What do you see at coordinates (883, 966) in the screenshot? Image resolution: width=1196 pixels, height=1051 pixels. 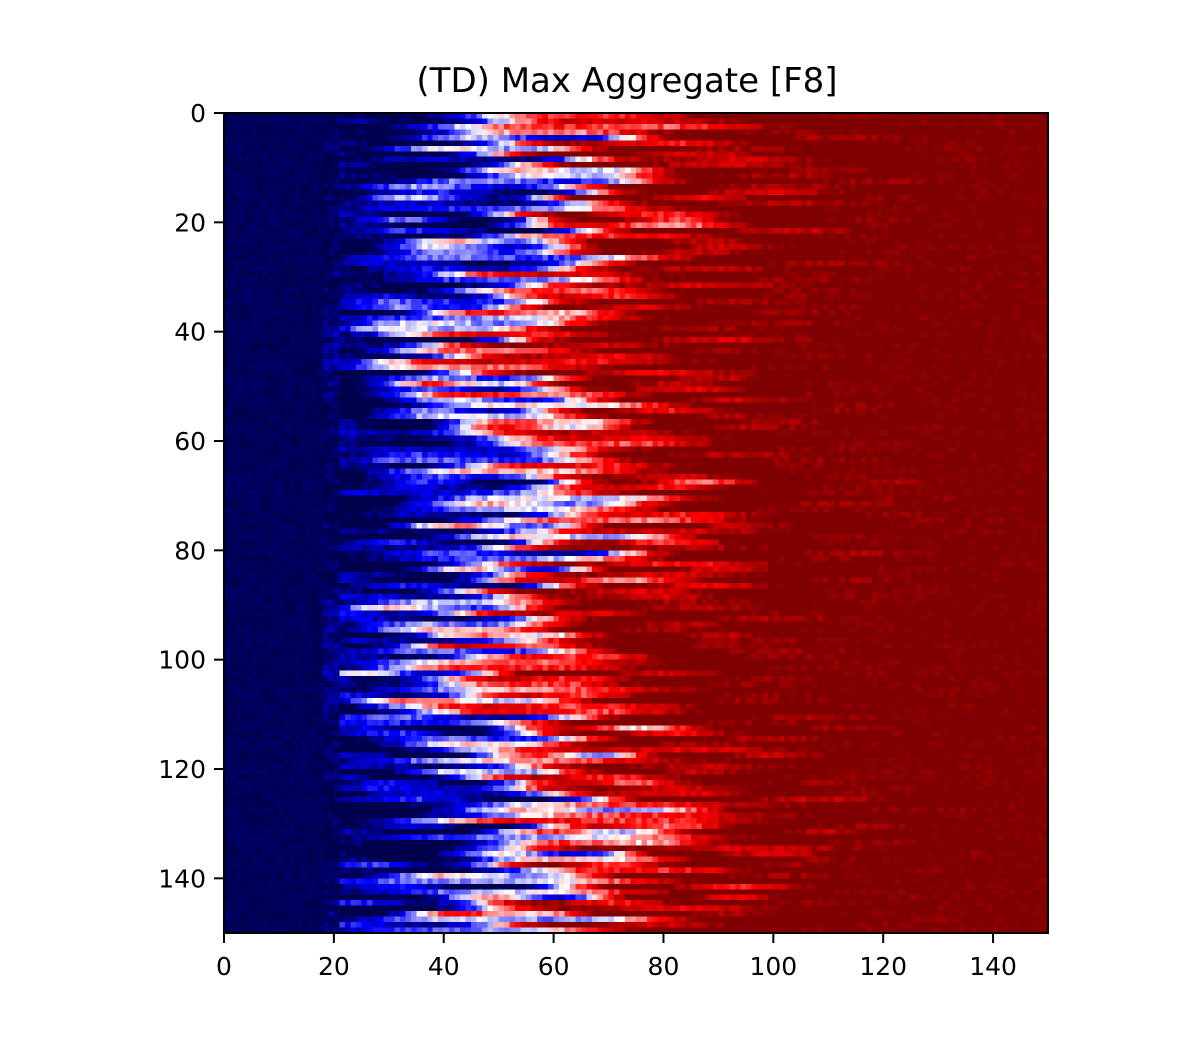 I see `x-tick-label: 120` at bounding box center [883, 966].